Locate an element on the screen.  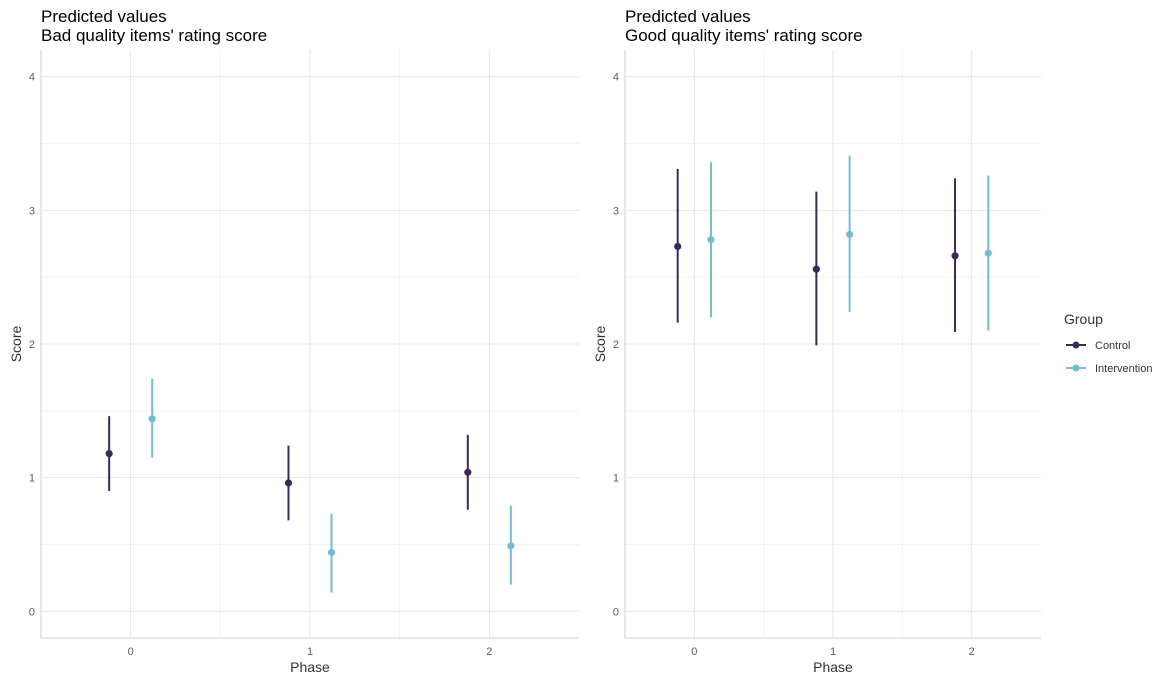
legend-item-intervention: Intervention is located at coordinates (1109, 369).